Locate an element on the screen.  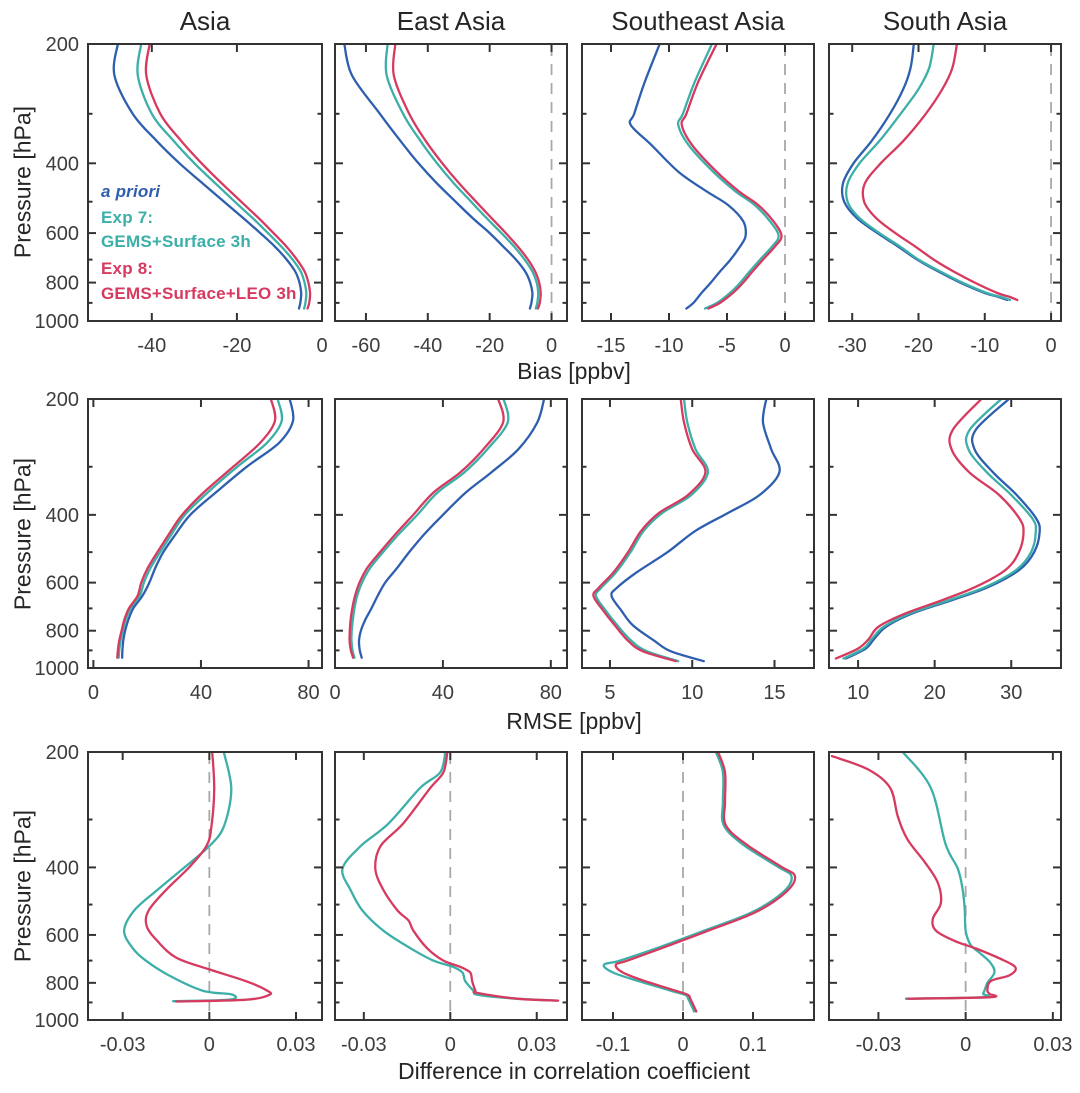
x-axis-label-bias: Bias [ppbv] is located at coordinates (574, 371).